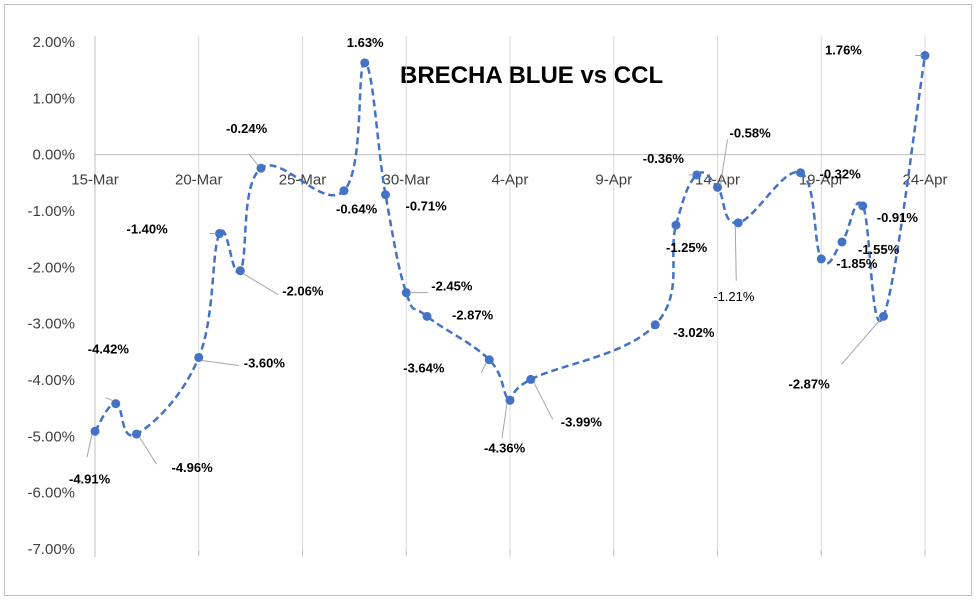 The height and width of the screenshot is (601, 980). Describe the element at coordinates (51, 493) in the screenshot. I see `y-tick-label: -6.00%` at that location.